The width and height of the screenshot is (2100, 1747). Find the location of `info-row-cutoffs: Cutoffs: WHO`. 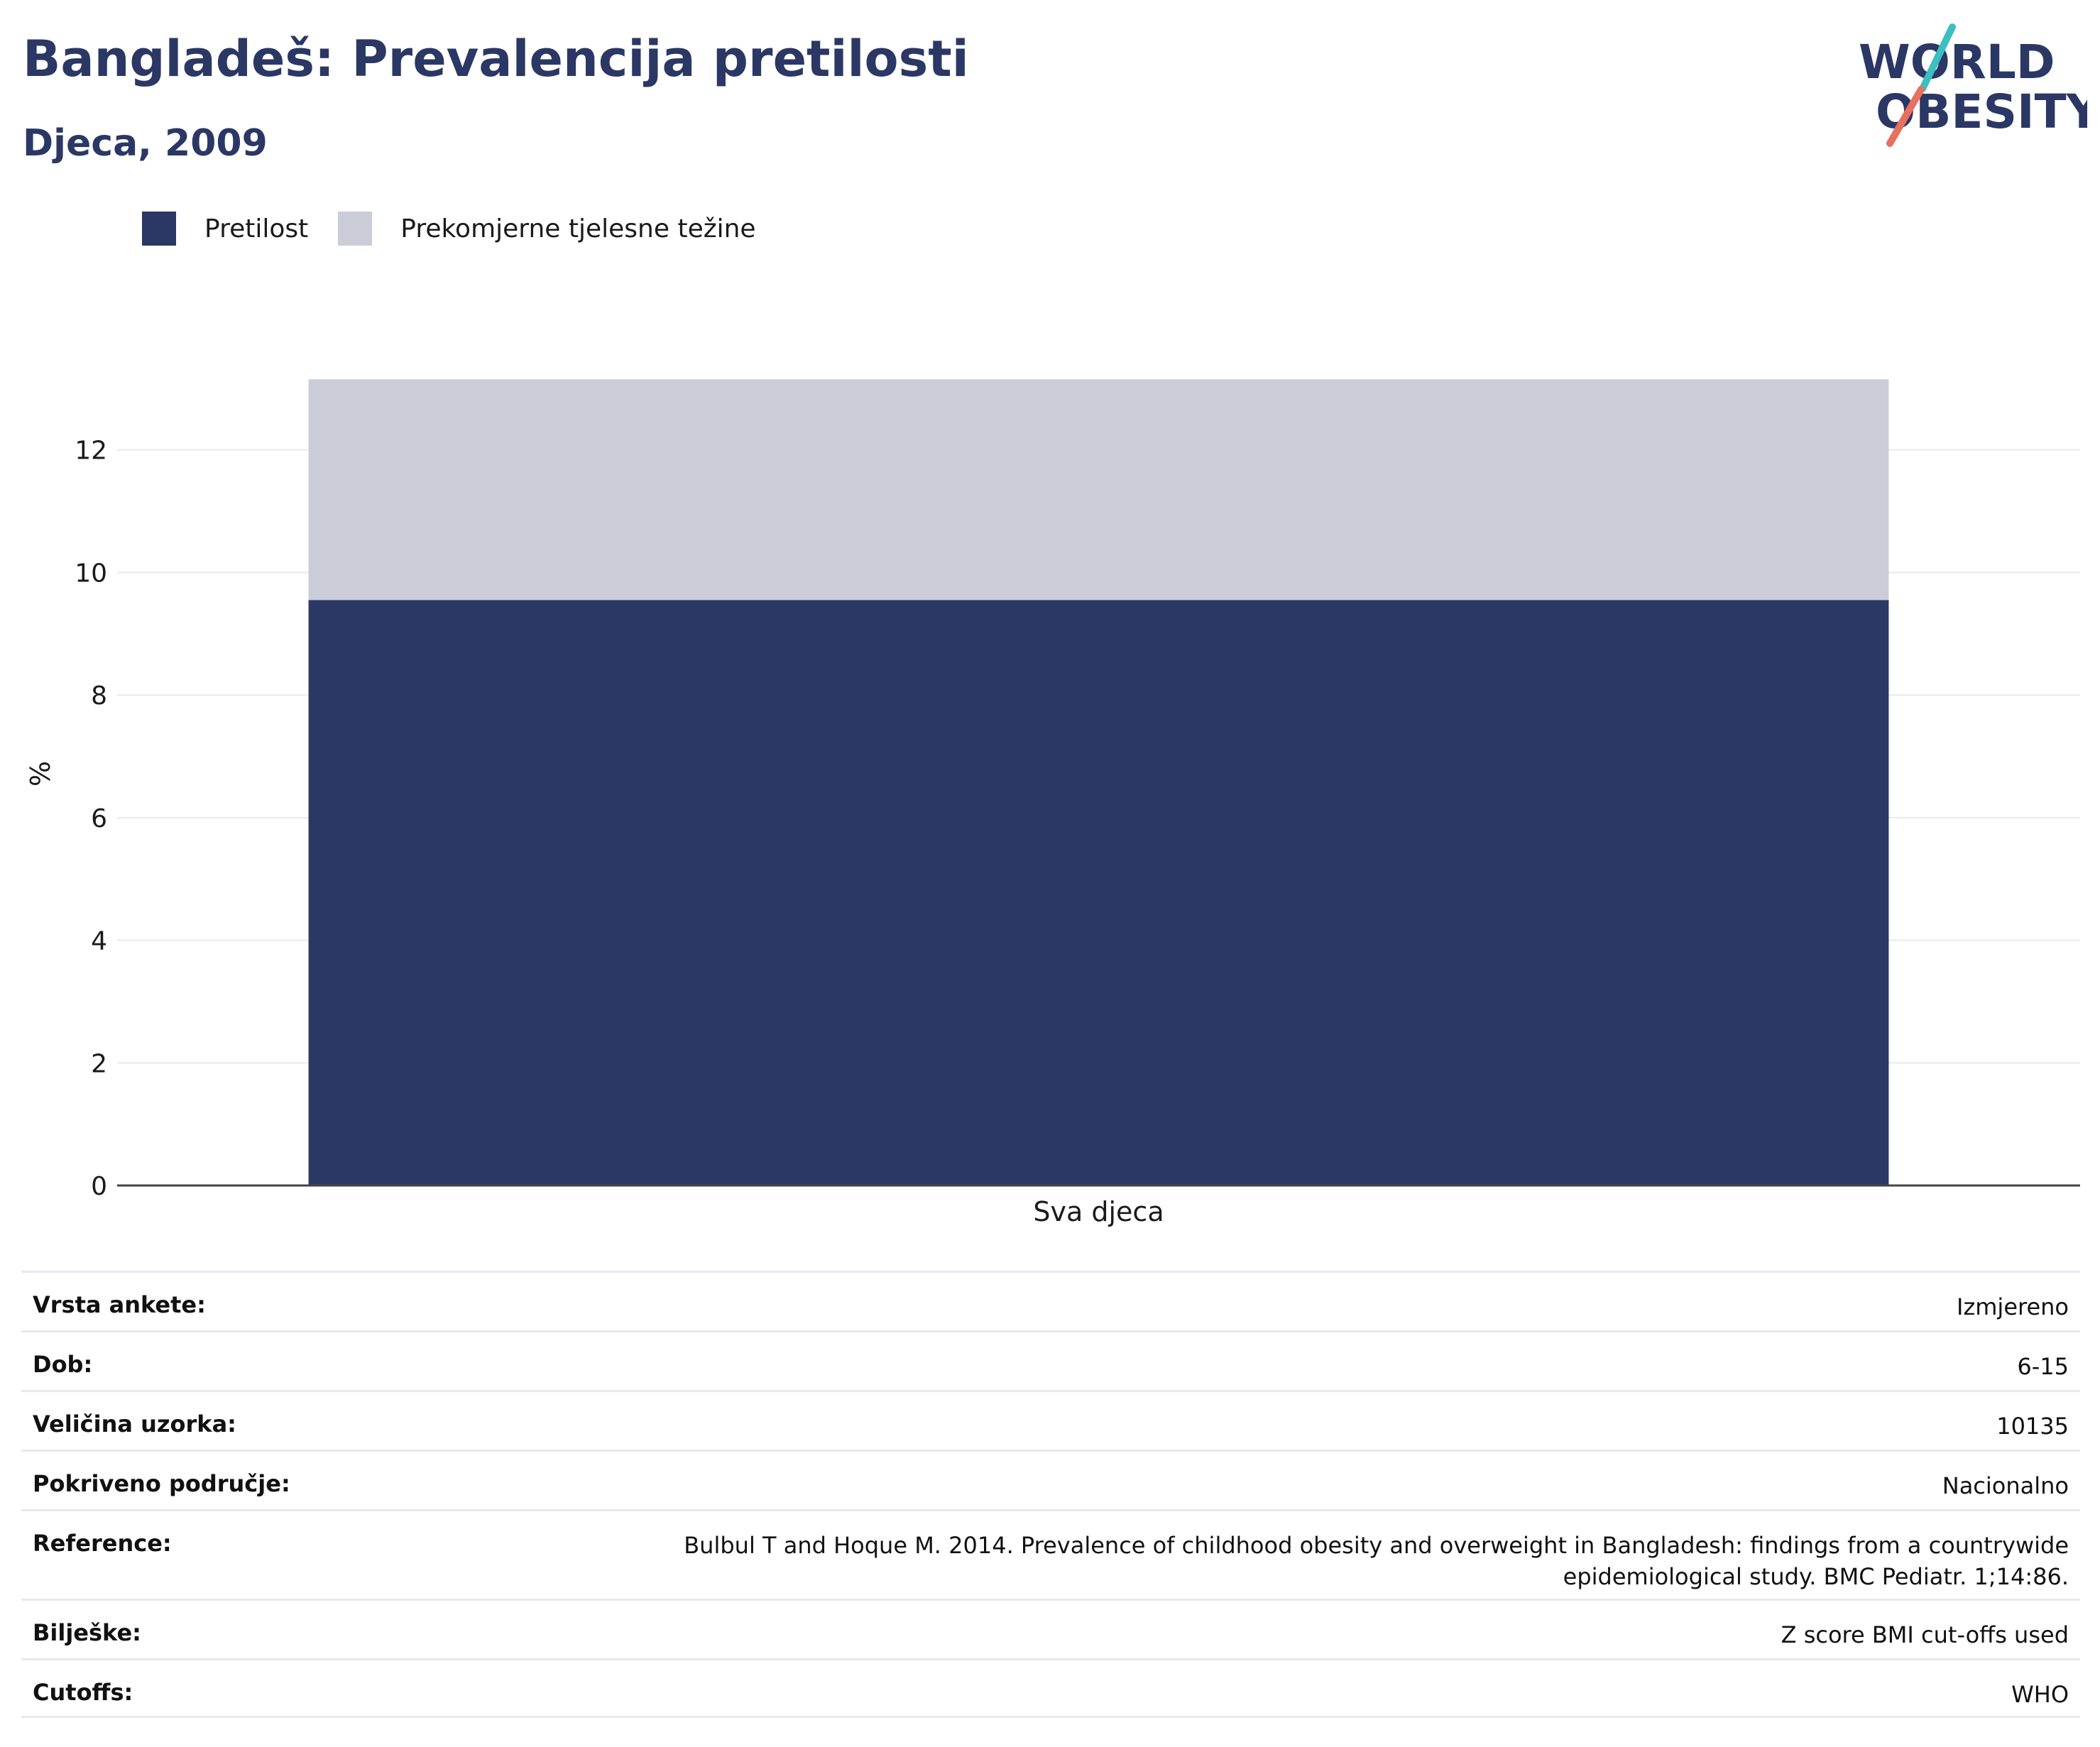

info-row-cutoffs: Cutoffs: WHO is located at coordinates (1050, 1688).